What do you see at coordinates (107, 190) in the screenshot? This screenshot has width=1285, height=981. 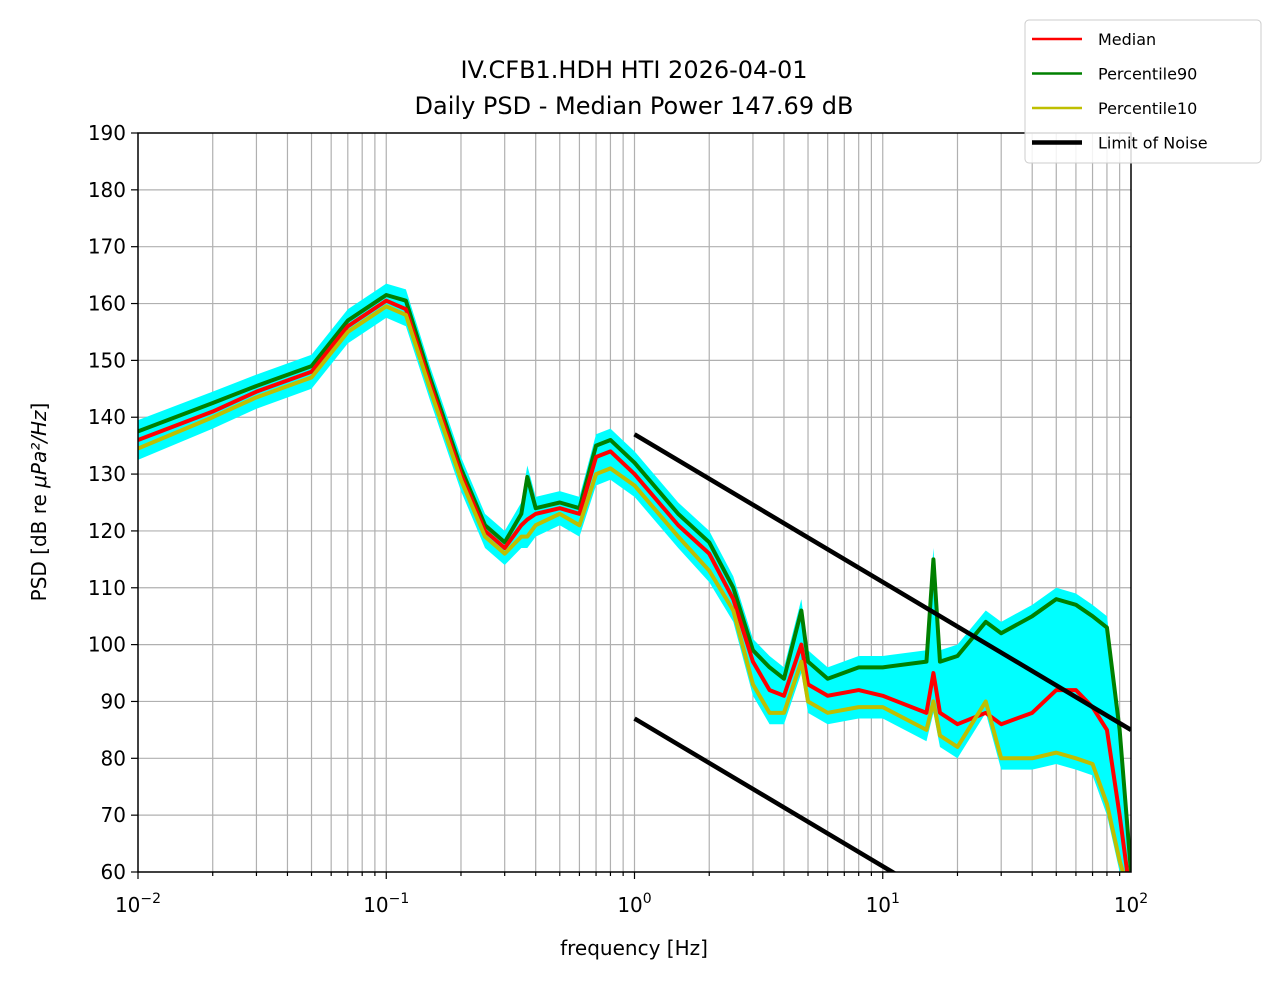 I see `y-tick-label: 180` at bounding box center [107, 190].